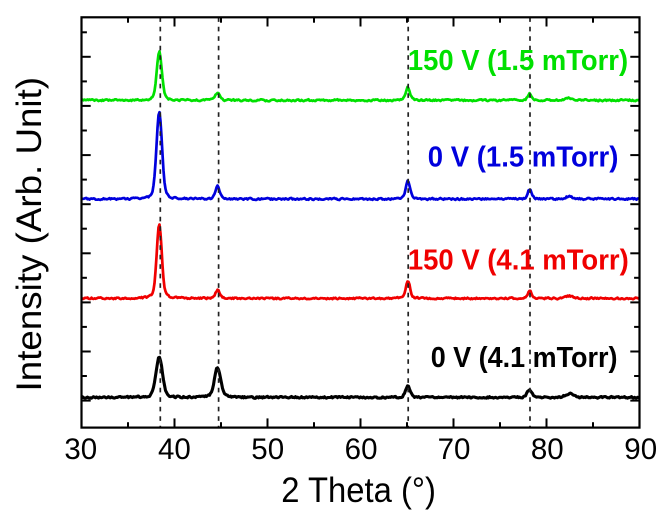 The image size is (666, 527). Describe the element at coordinates (267, 449) in the screenshot. I see `svg-text: 50` at that location.